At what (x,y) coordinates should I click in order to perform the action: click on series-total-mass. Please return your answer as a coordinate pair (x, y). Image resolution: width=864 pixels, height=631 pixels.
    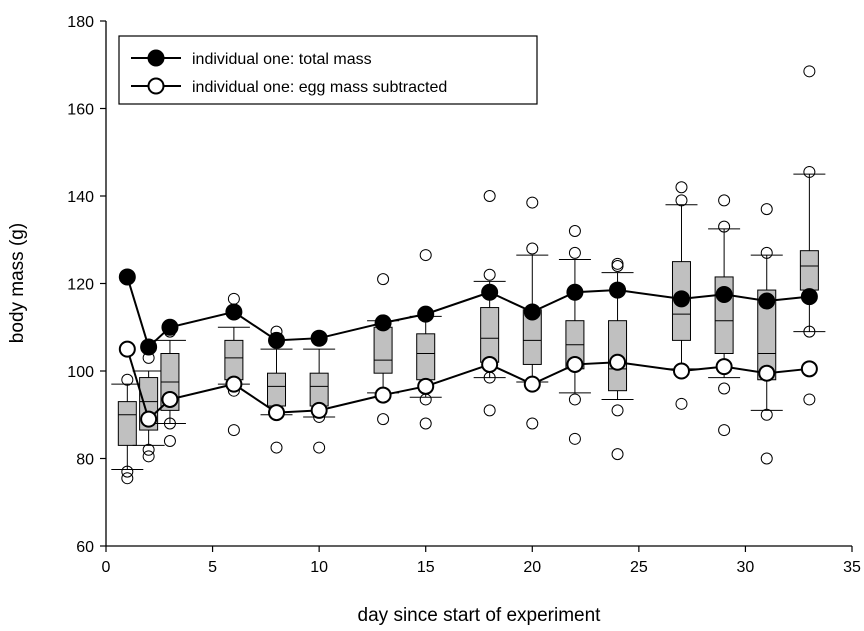
    Looking at the image, I should click on (468, 312).